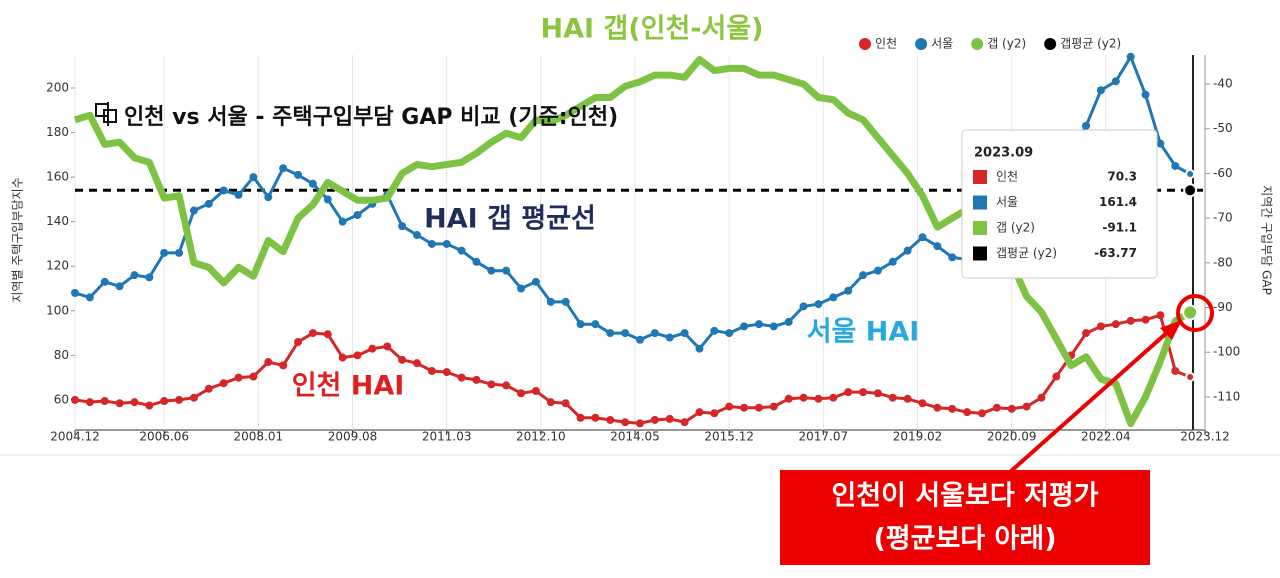 This screenshot has width=1280, height=578. I want to click on annotation: HAI 갭(인천-서울), so click(651, 29).